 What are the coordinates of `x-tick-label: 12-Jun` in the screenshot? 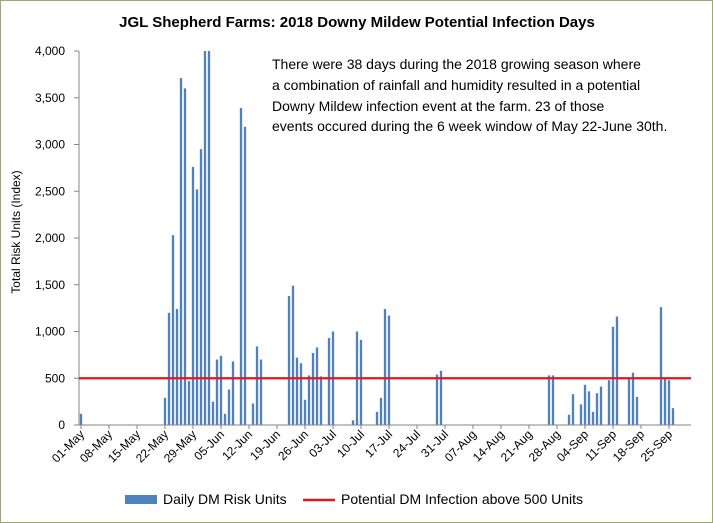 It's located at (237, 445).